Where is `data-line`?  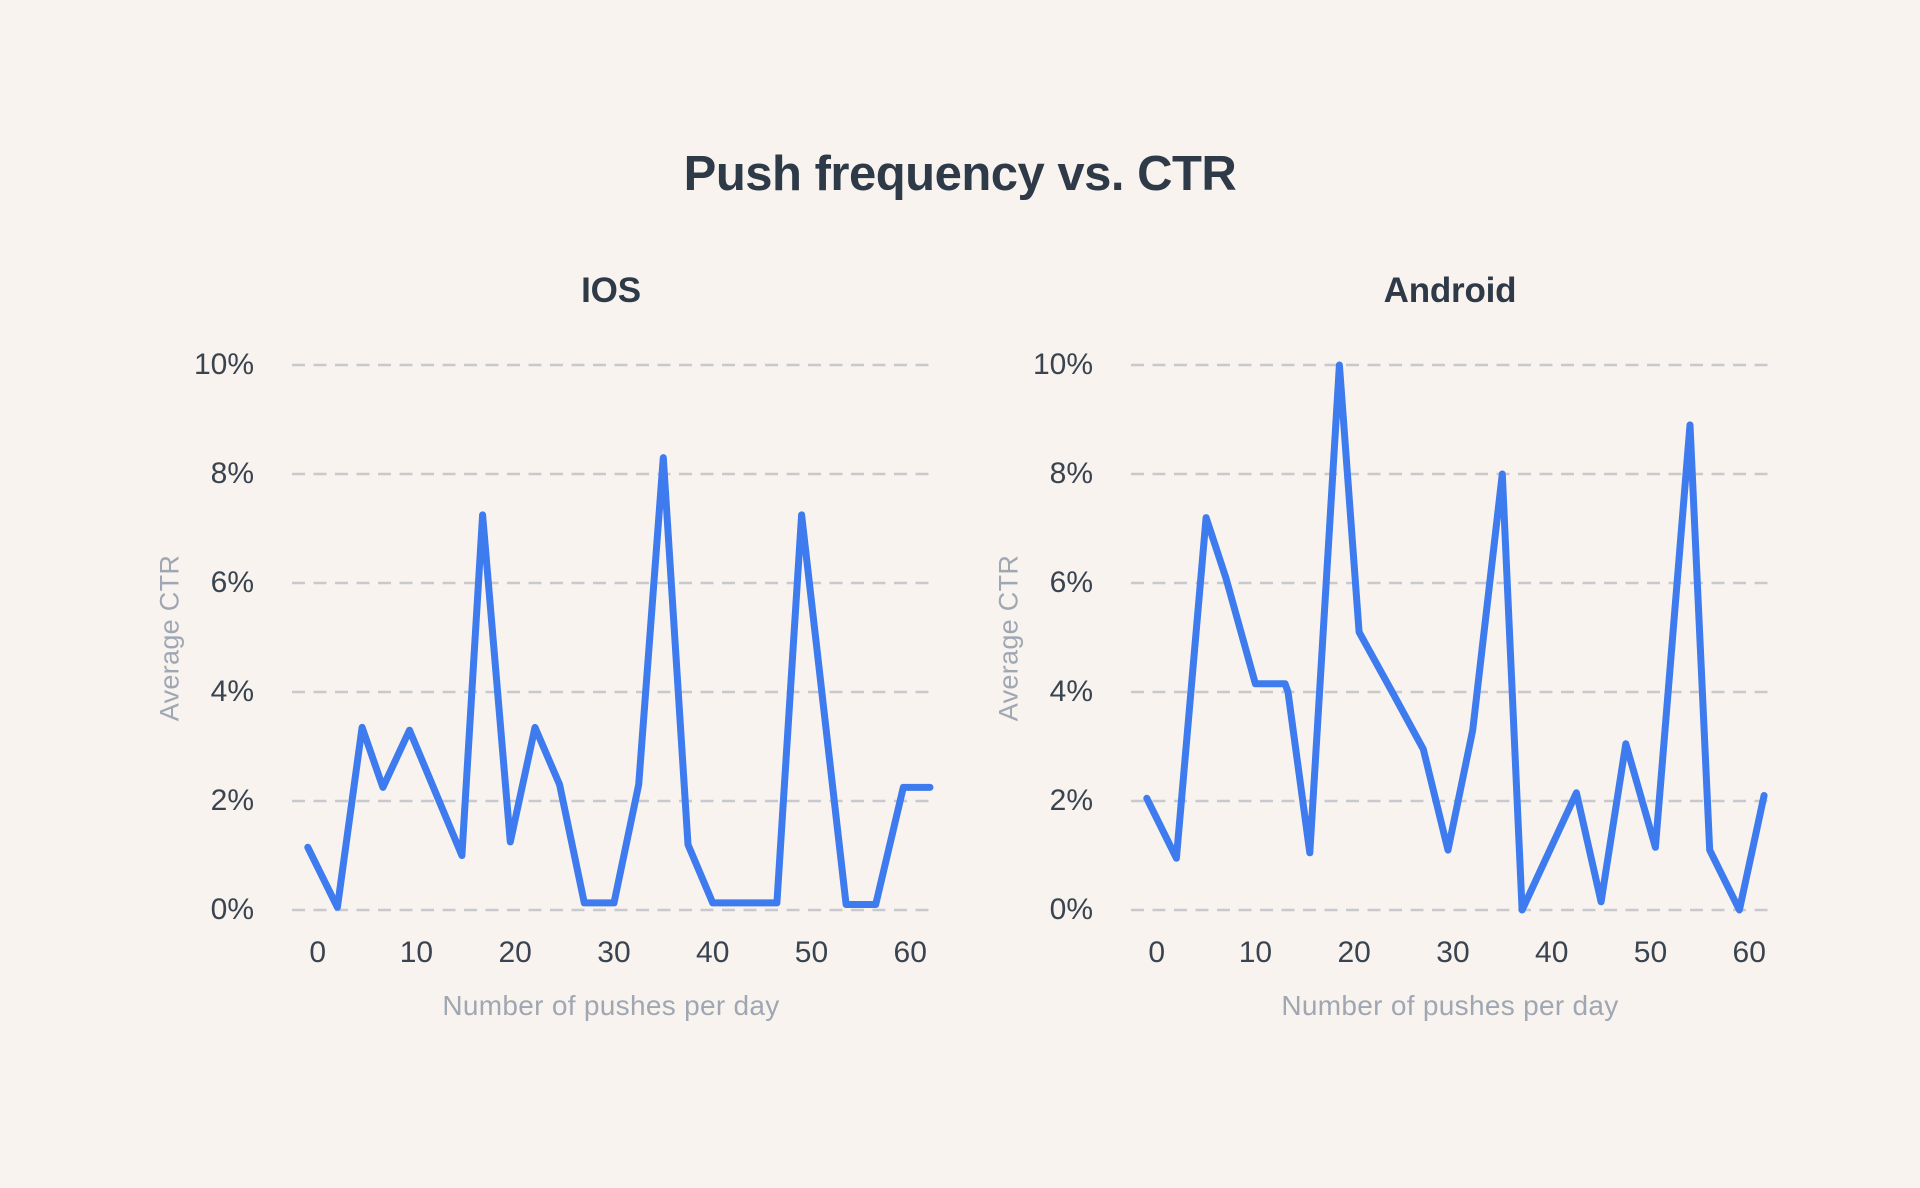
data-line is located at coordinates (619, 682).